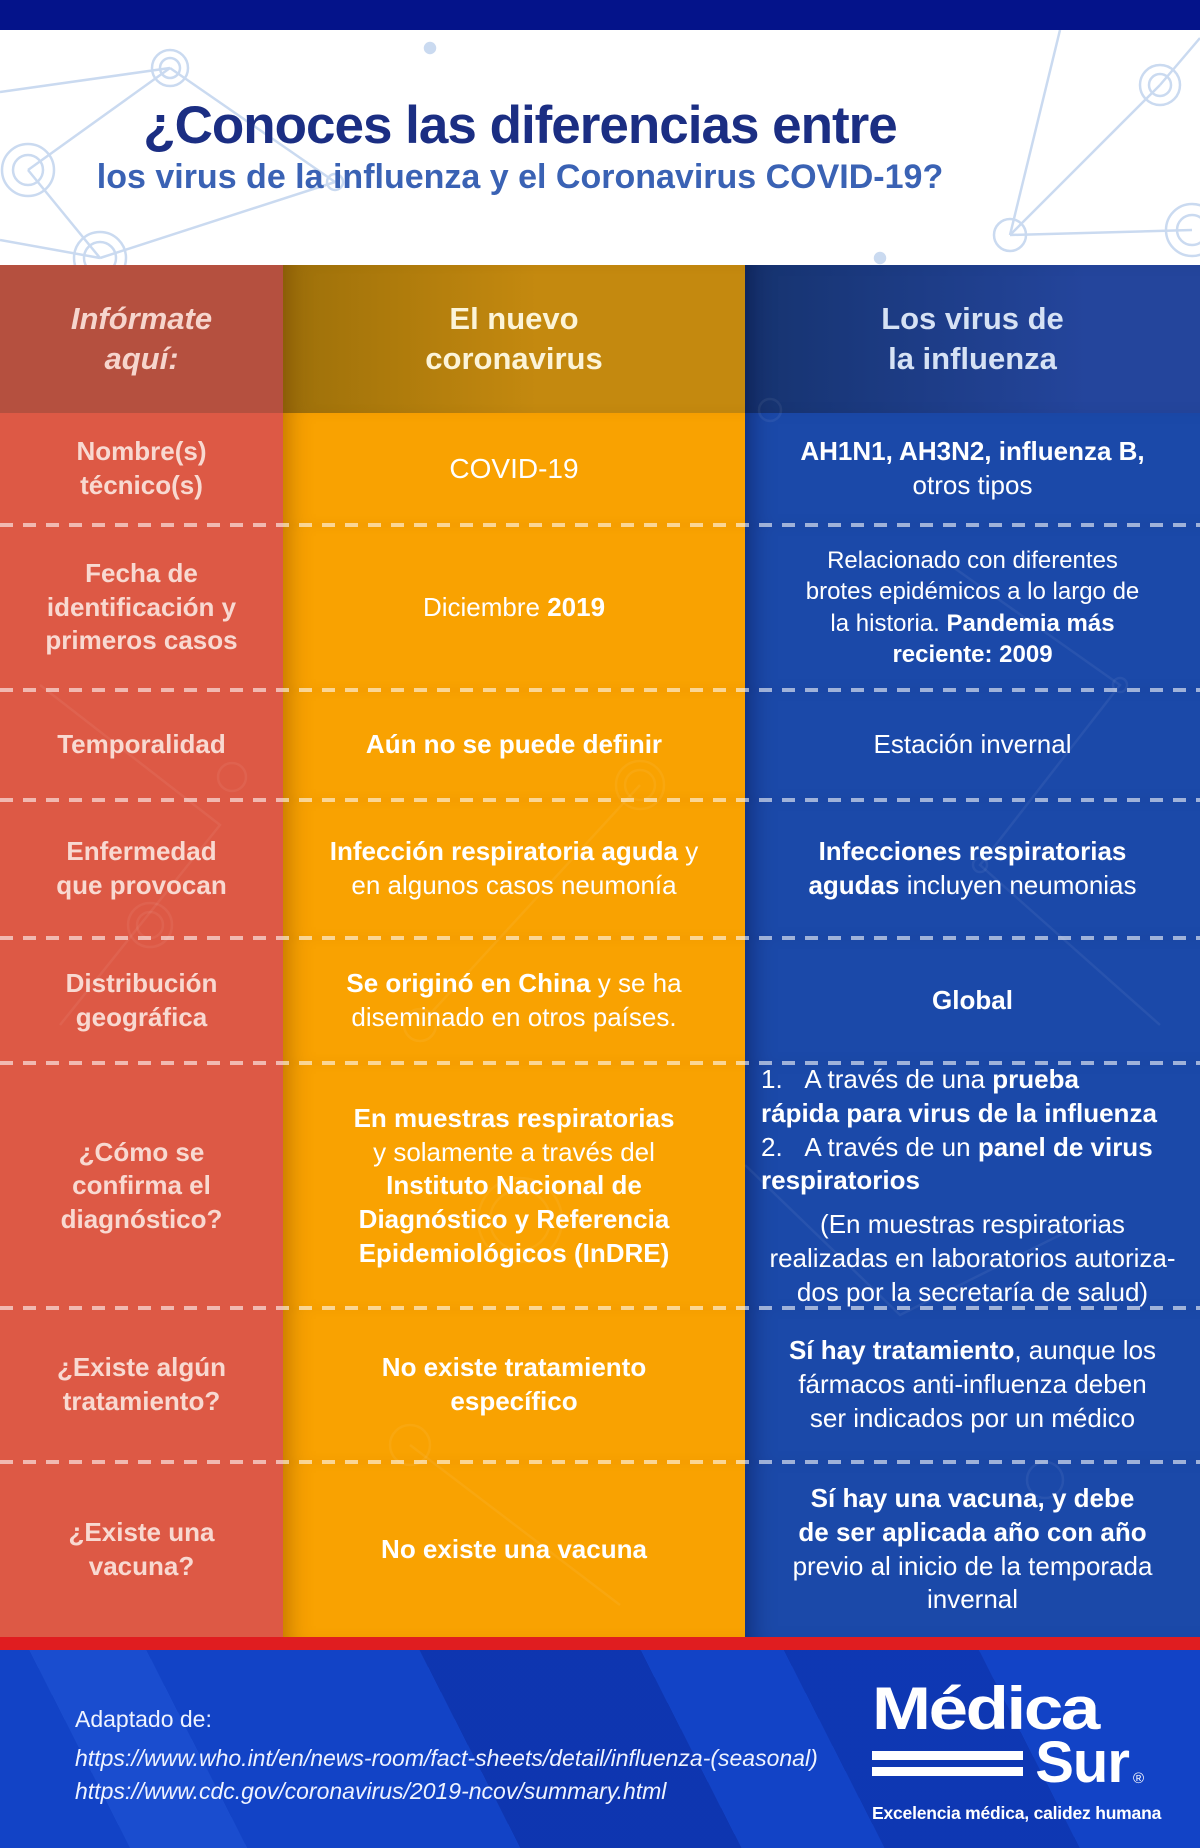 The image size is (1200, 1848). I want to click on coronavirus-cell: Aún no se puede definir, so click(514, 745).